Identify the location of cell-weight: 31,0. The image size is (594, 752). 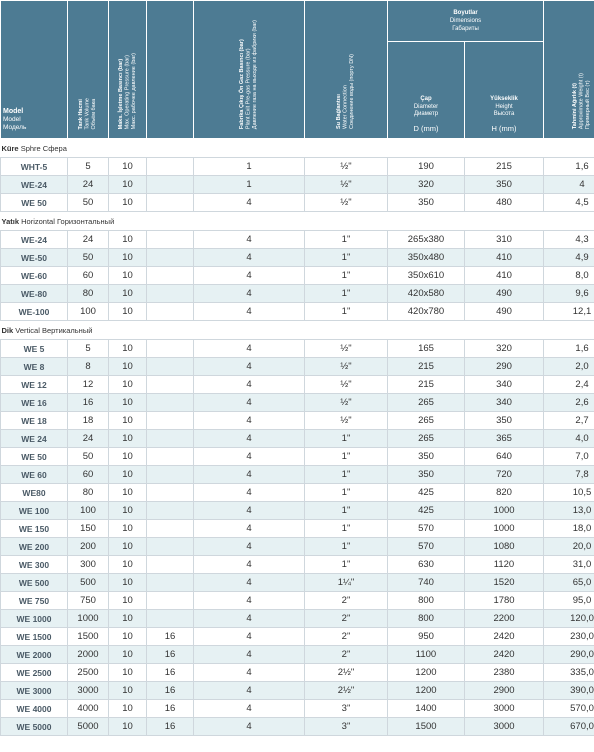
(568, 564).